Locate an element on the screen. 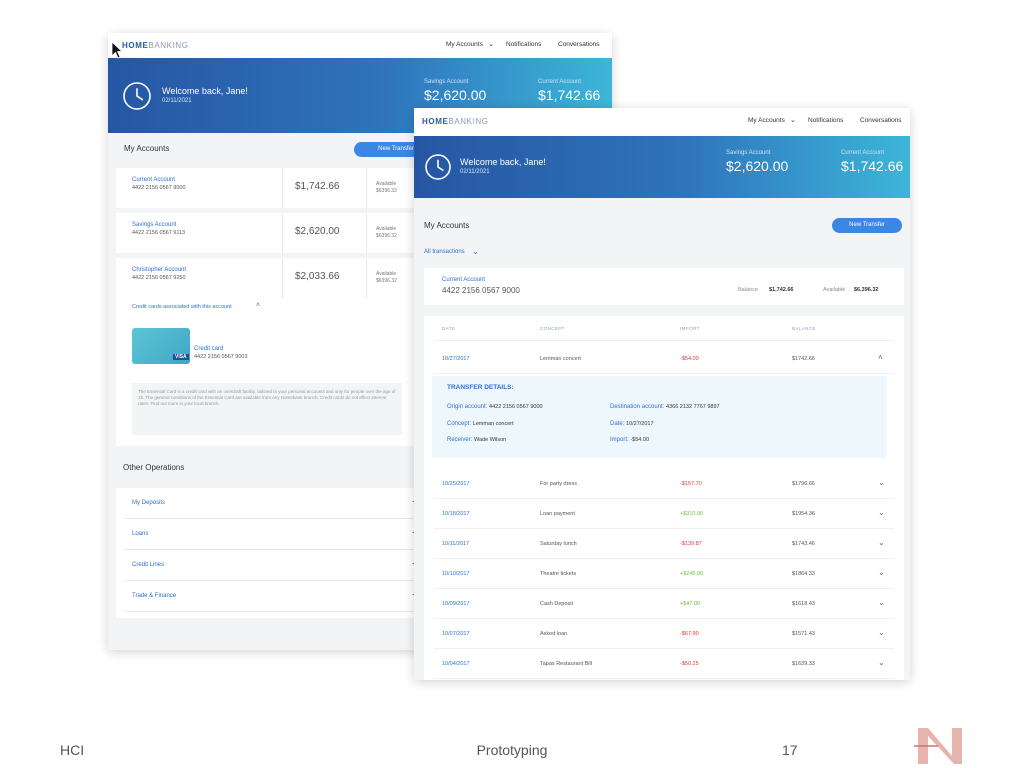 This screenshot has height=768, width=1024. row-date: 10/10/2017 is located at coordinates (456, 574).